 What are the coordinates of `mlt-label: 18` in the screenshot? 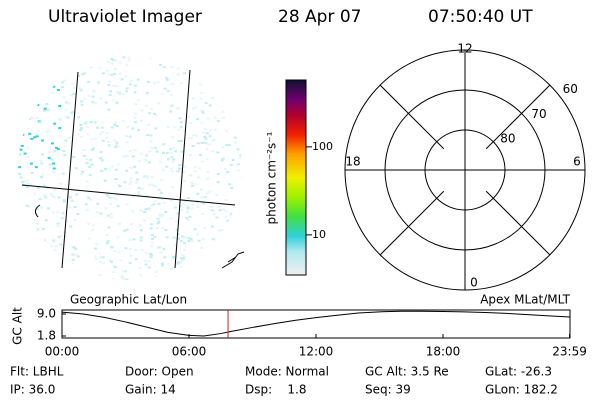 It's located at (352, 162).